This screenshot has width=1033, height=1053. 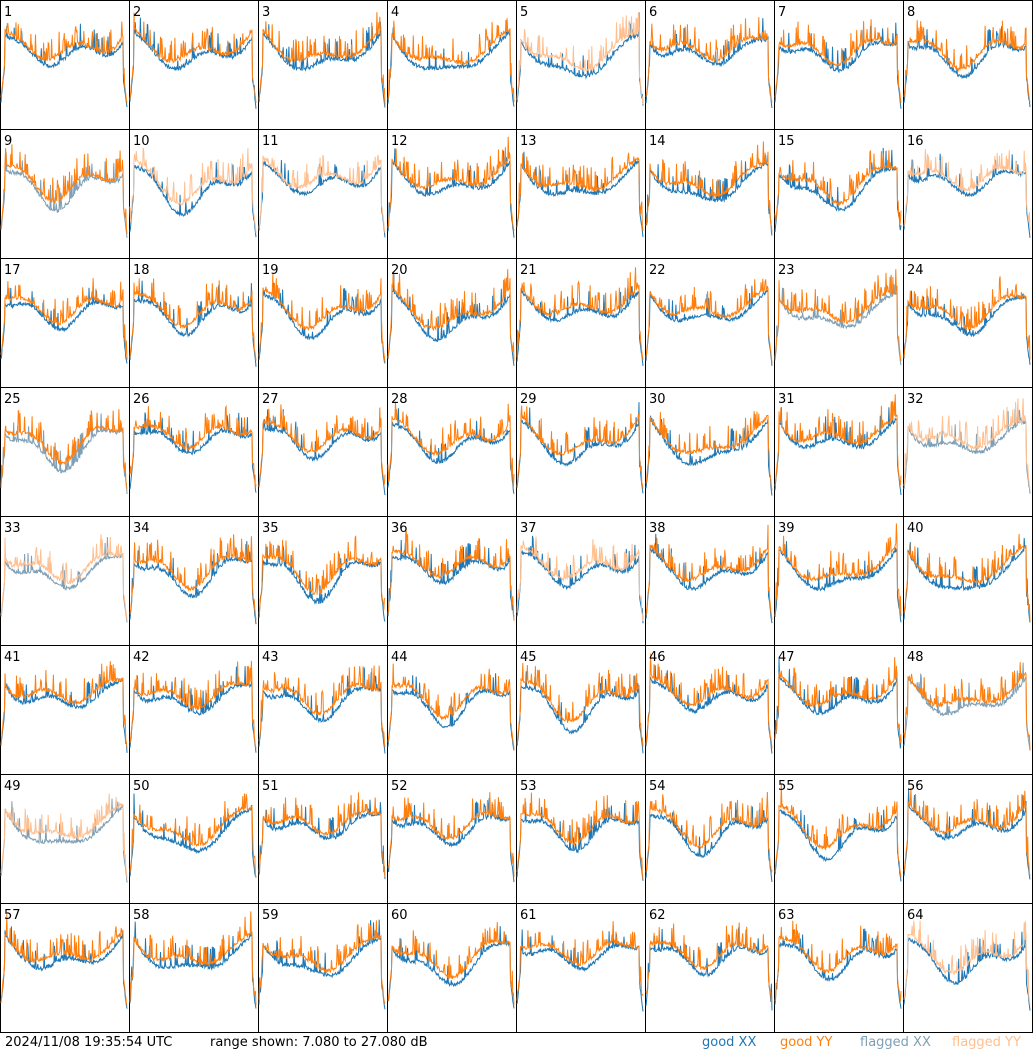 I want to click on tile-label: 46, so click(x=657, y=657).